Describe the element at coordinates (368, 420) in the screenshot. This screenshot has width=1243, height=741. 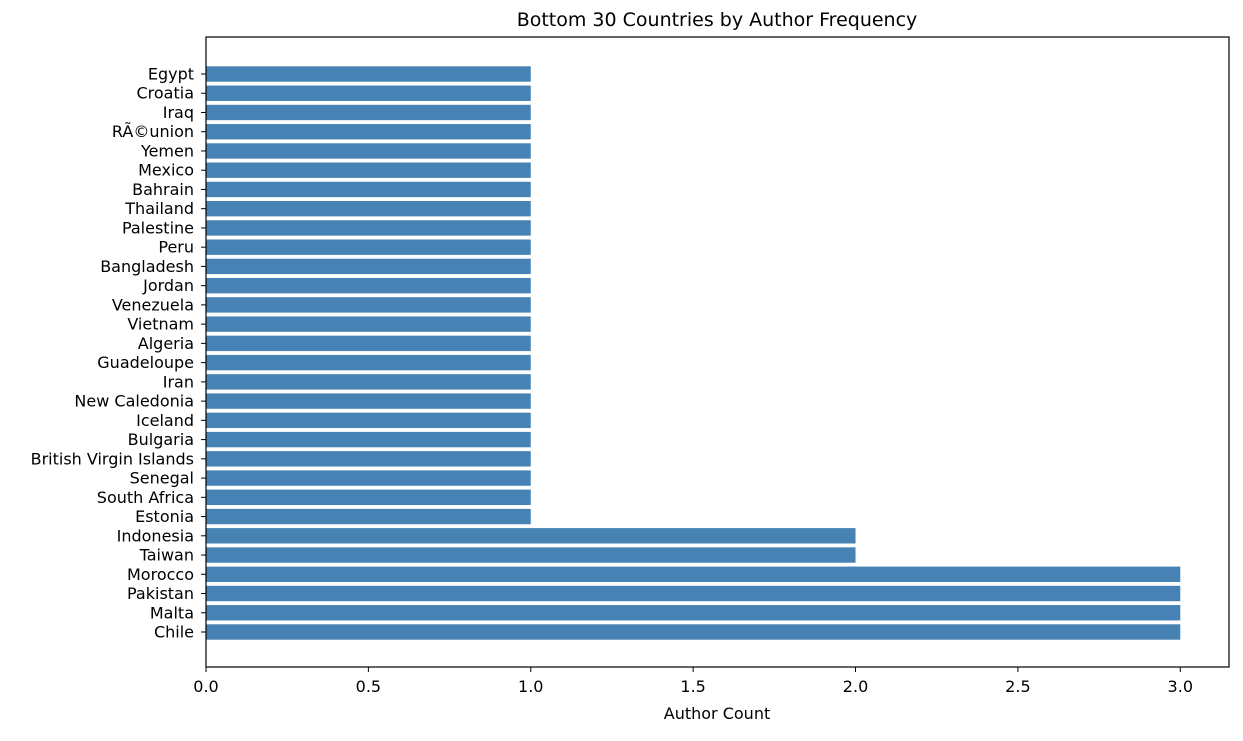
I see `bar-iceland` at that location.